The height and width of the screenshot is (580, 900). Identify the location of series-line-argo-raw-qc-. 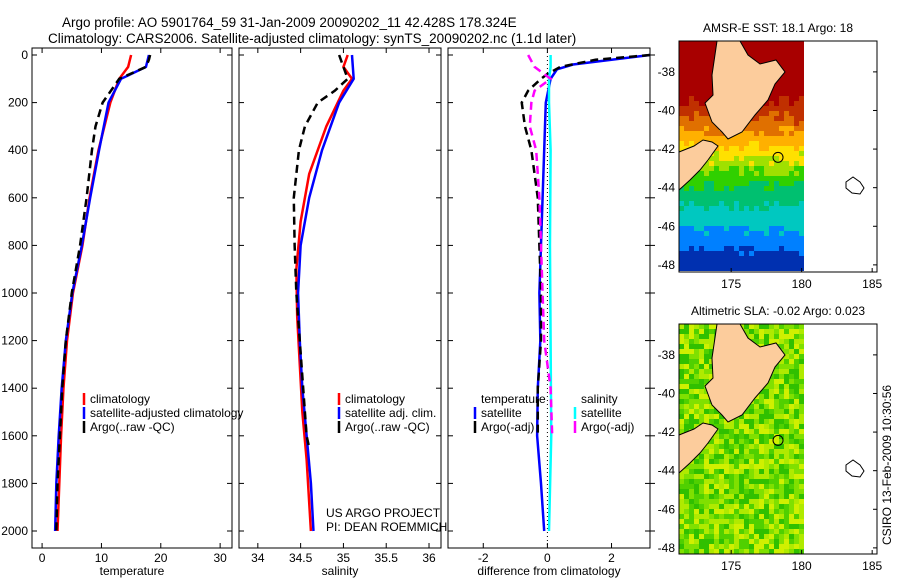
(321, 251).